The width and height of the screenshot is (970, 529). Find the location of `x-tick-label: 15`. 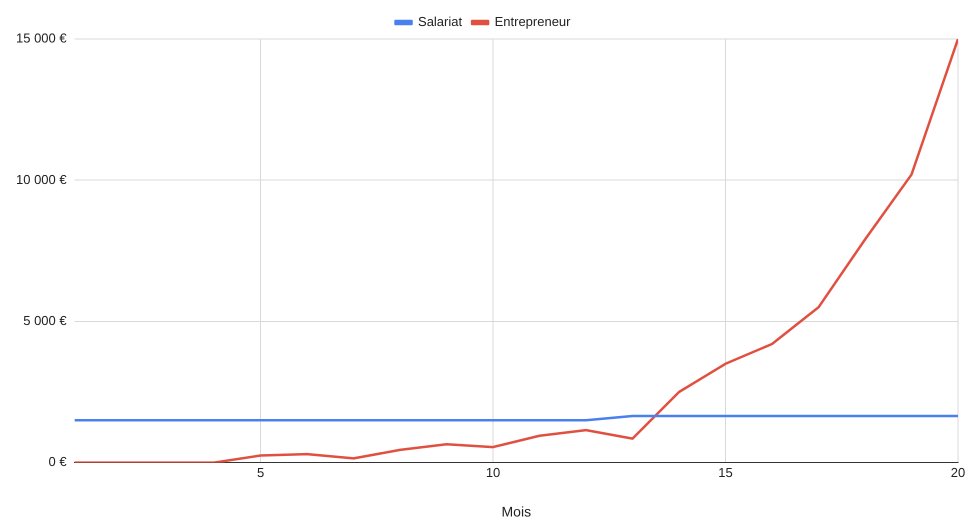

x-tick-label: 15 is located at coordinates (725, 472).